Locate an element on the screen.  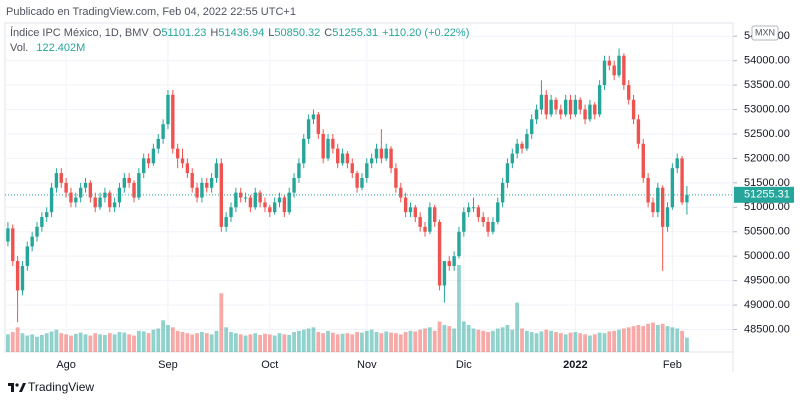
x-tick-label: Feb is located at coordinates (672, 365).